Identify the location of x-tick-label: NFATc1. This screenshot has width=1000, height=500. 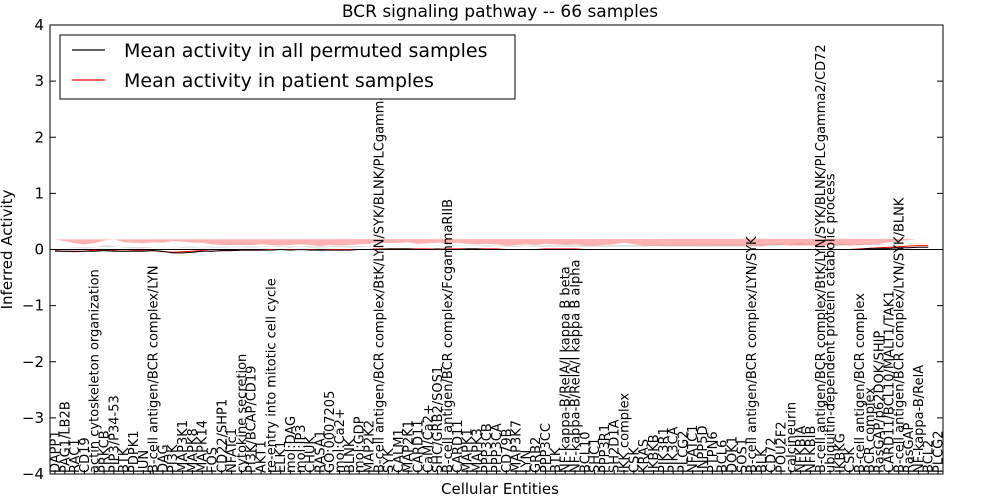
(232, 450).